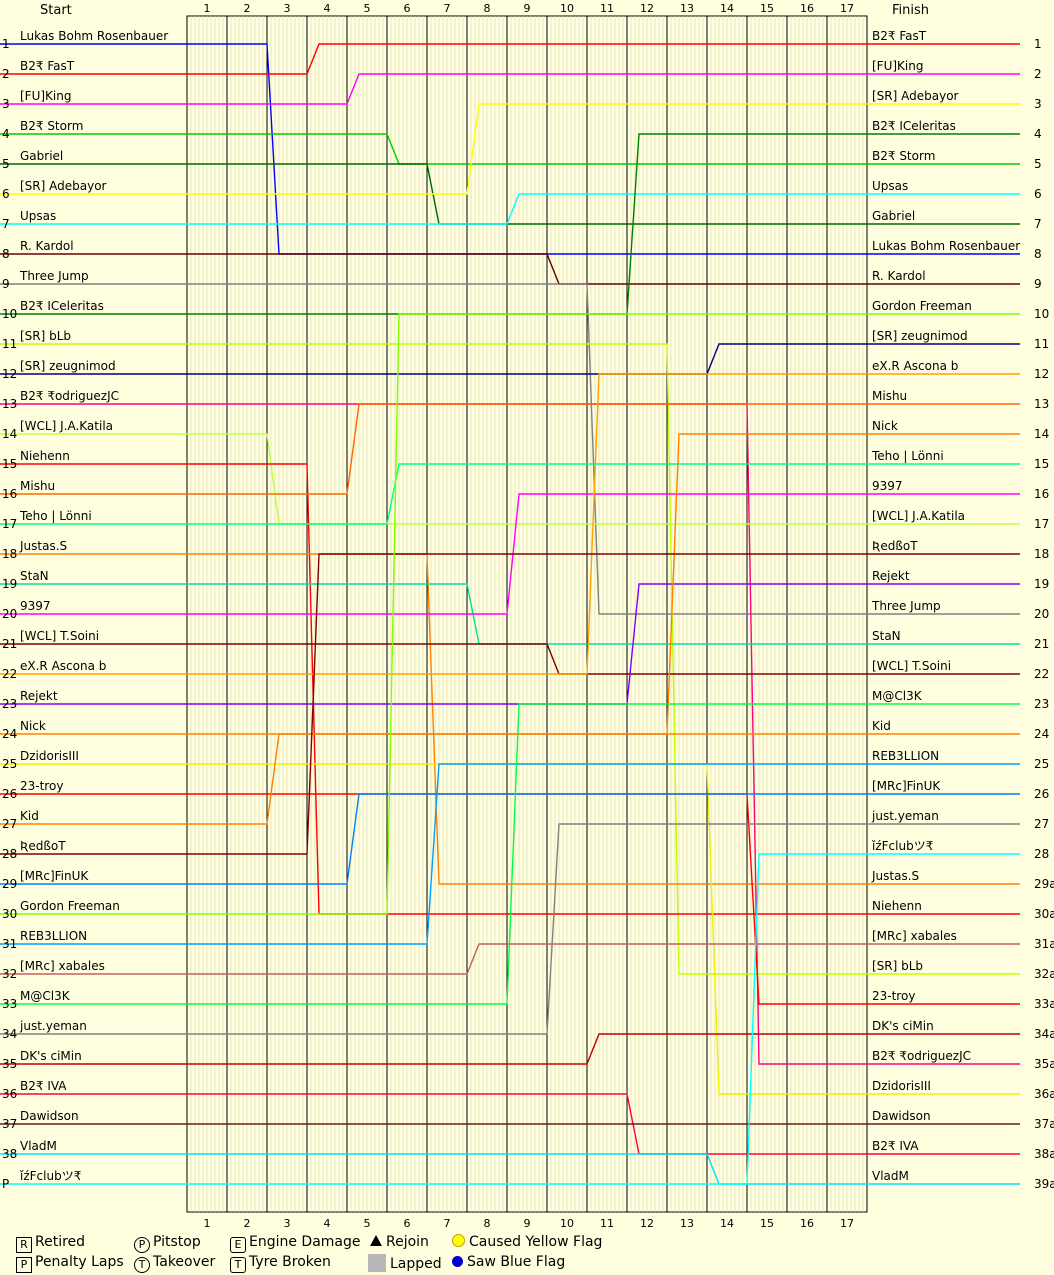 This screenshot has height=1275, width=1054. I want to click on penalty-icon: P, so click(24, 1265).